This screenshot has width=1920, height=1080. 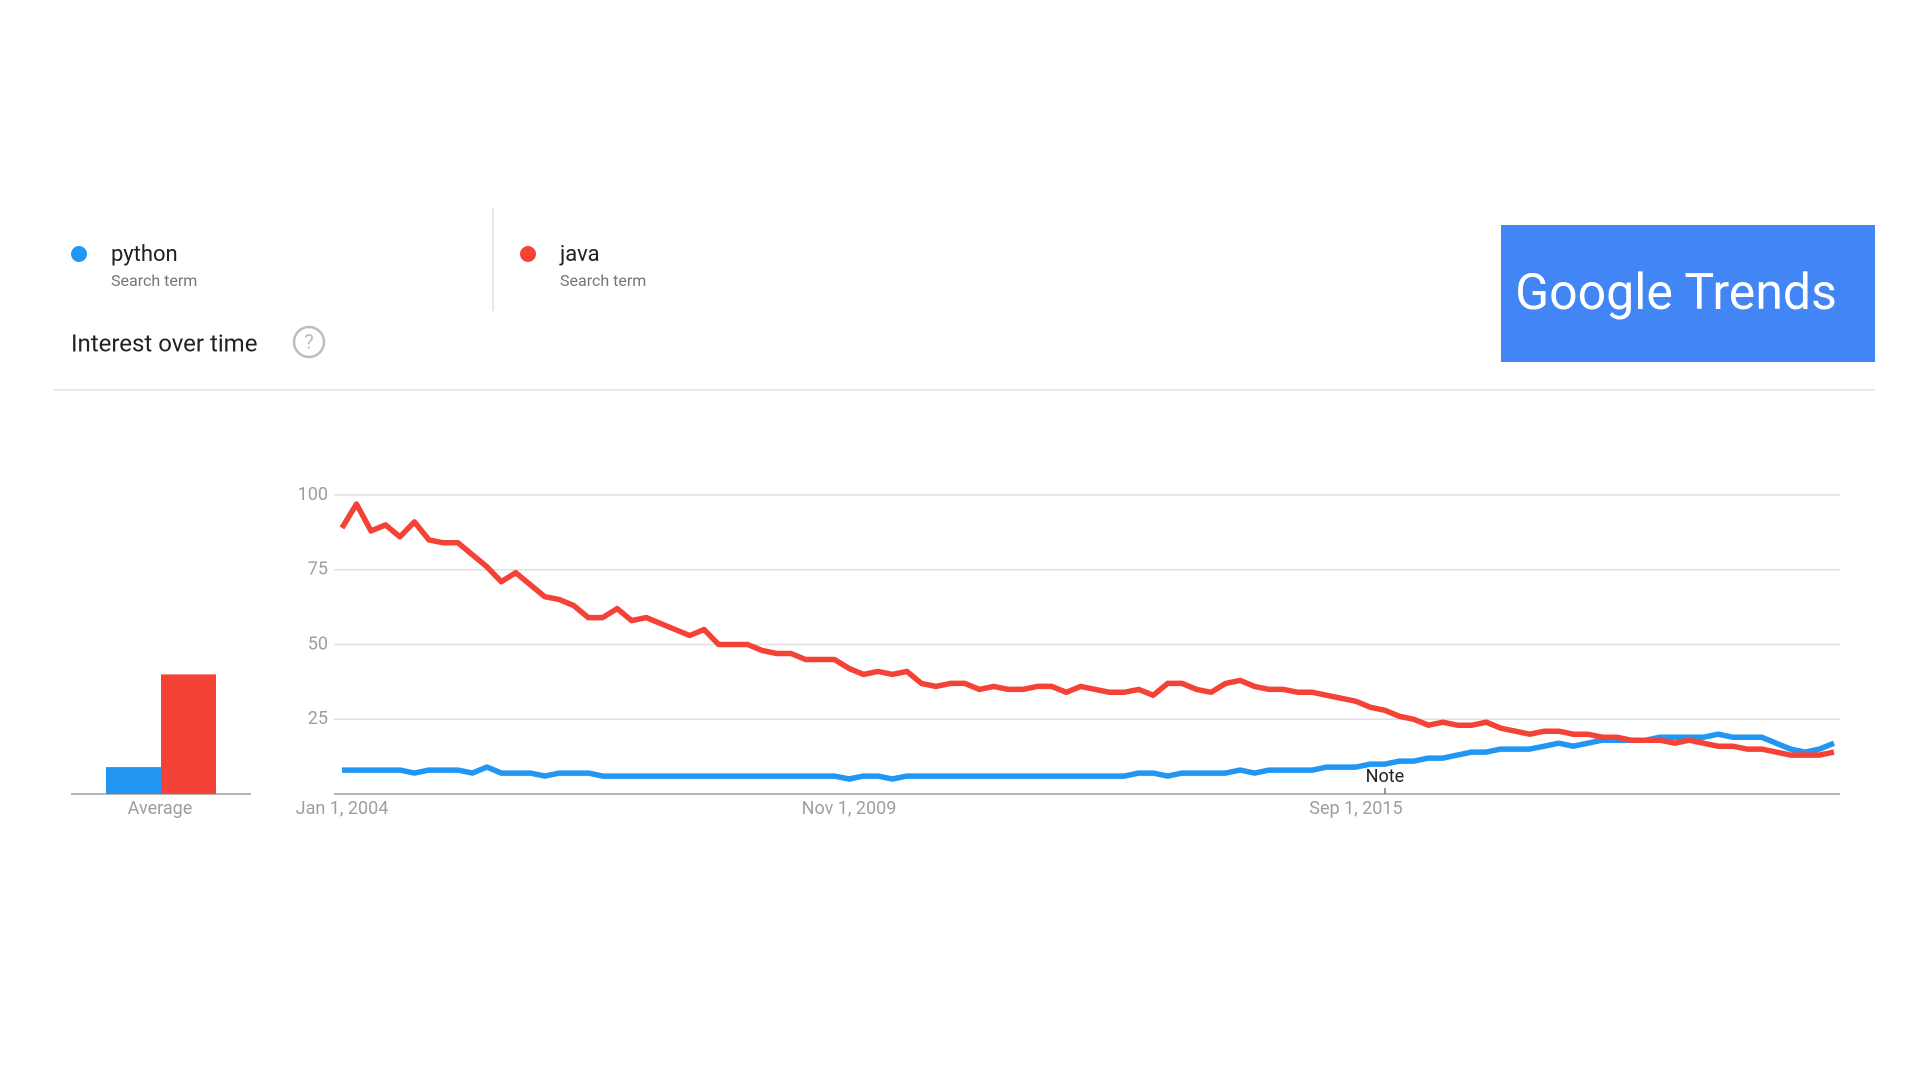 What do you see at coordinates (144, 254) in the screenshot?
I see `legend-label: python` at bounding box center [144, 254].